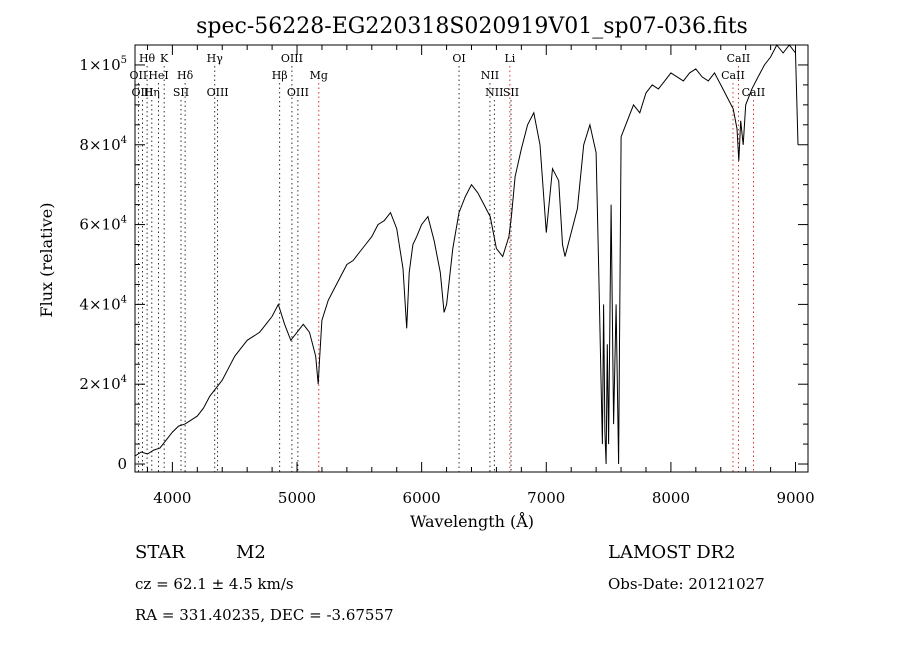 The height and width of the screenshot is (650, 900). I want to click on spectral-line-label: Li, so click(509, 58).